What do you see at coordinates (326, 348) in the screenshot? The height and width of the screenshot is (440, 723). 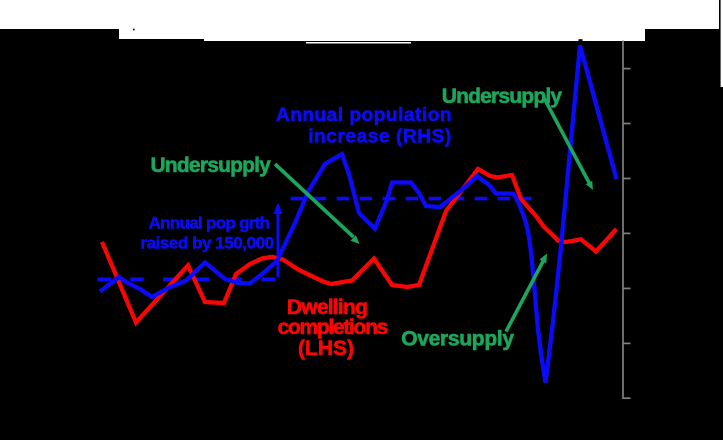 I see `svg-text: (LHS)` at bounding box center [326, 348].